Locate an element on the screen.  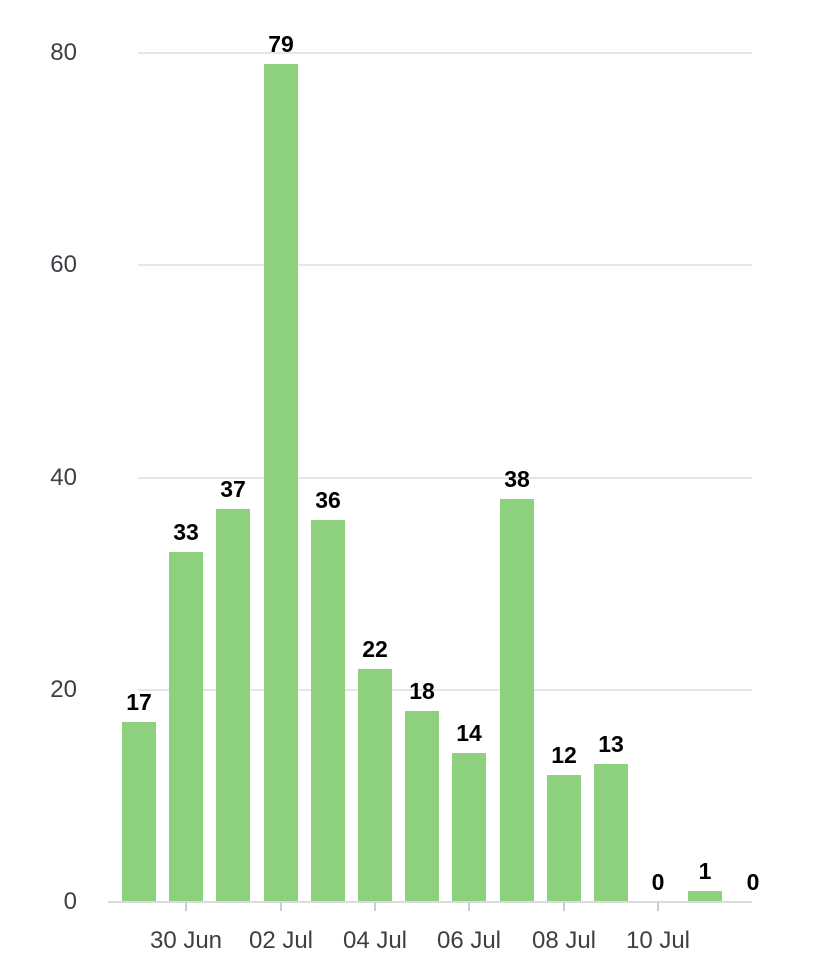
bar-01-jul is located at coordinates (233, 705).